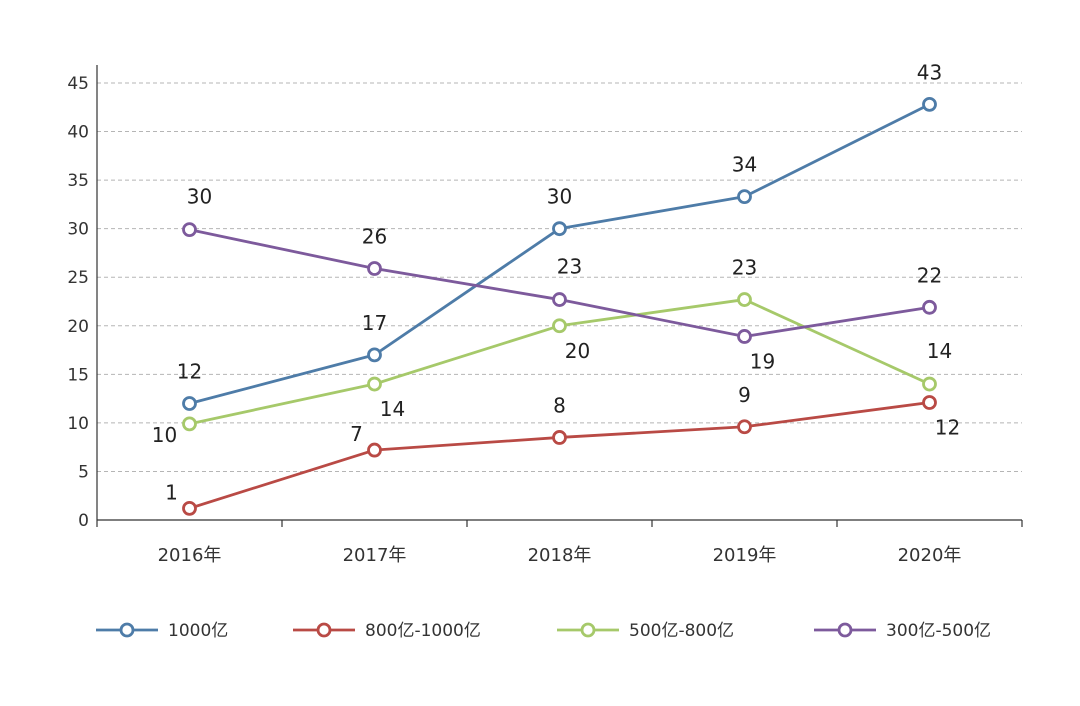  Describe the element at coordinates (577, 351) in the screenshot. I see `data-label: 20` at that location.